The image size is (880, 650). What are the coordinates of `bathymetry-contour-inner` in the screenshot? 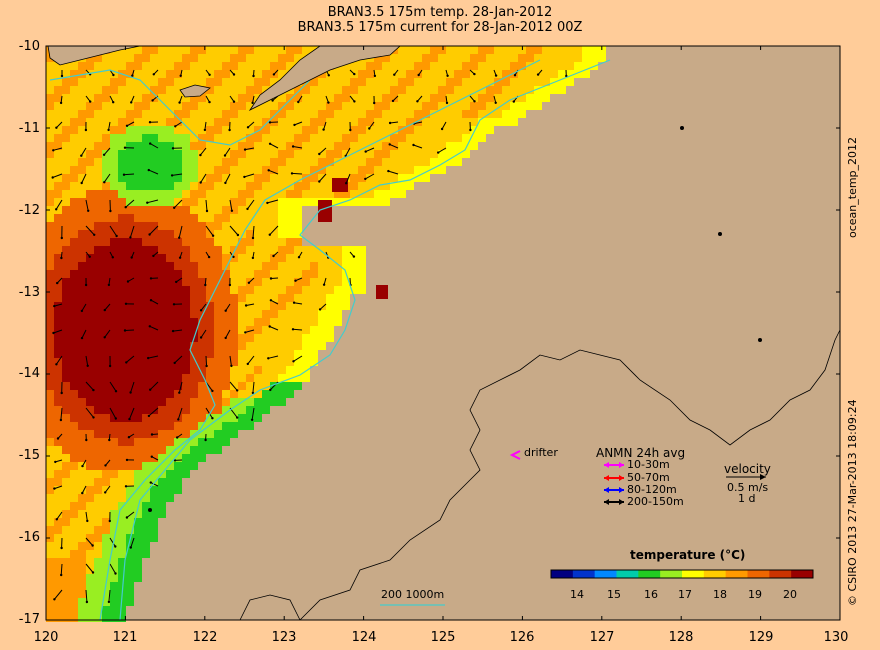 It's located at (185, 107).